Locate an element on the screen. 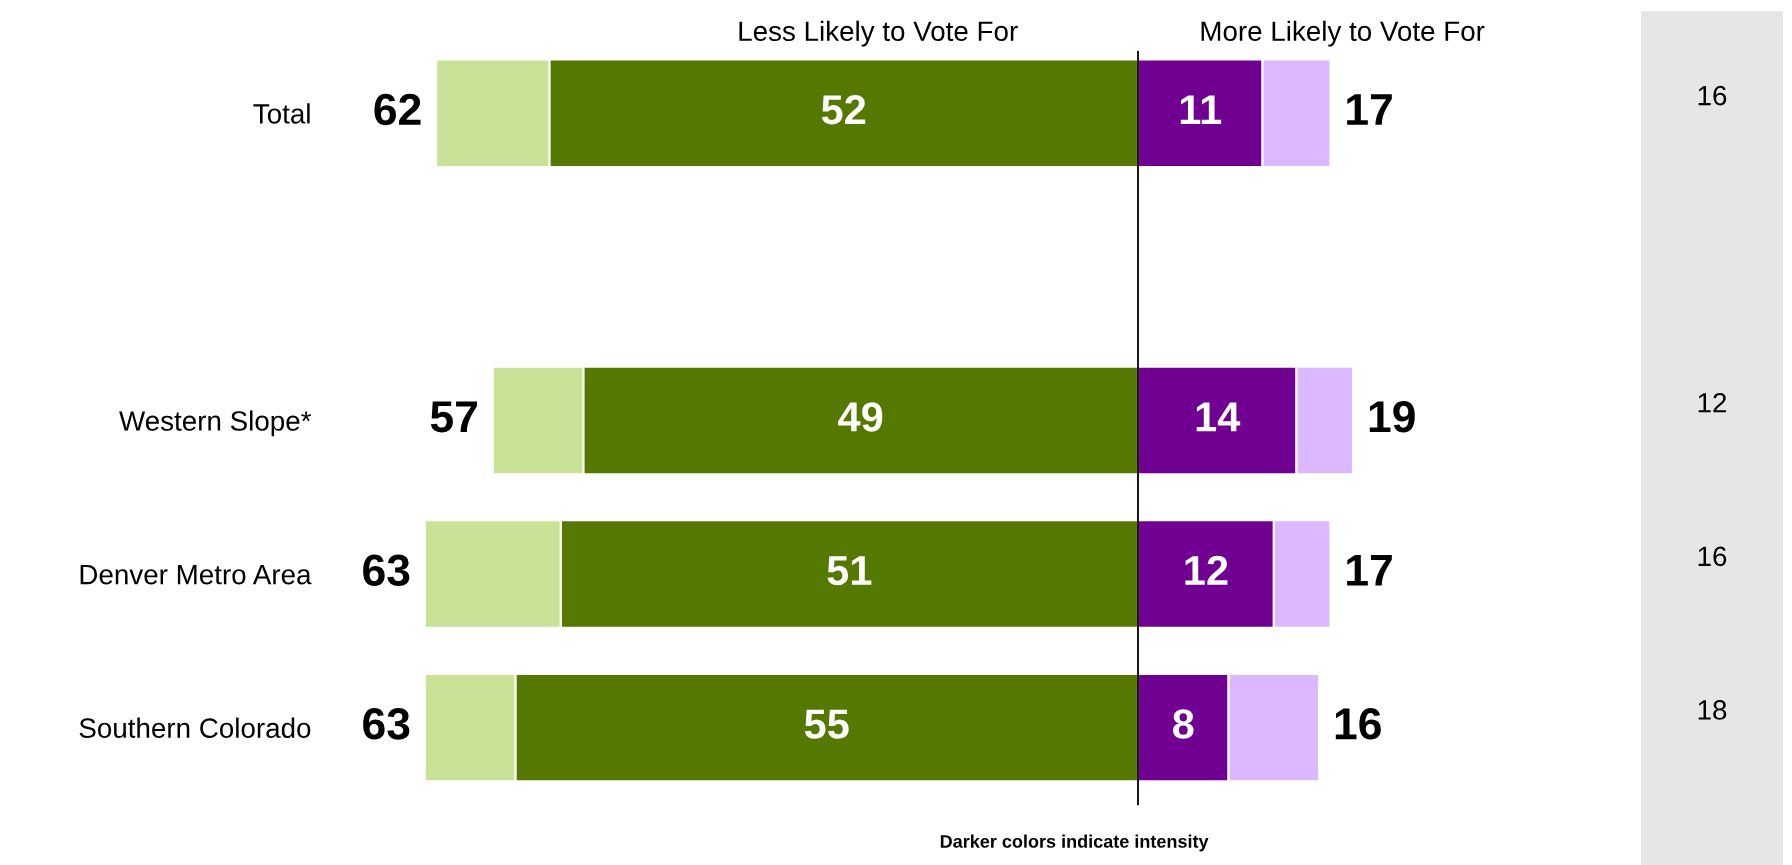 The image size is (1792, 865). data-label: 52 is located at coordinates (843, 110).